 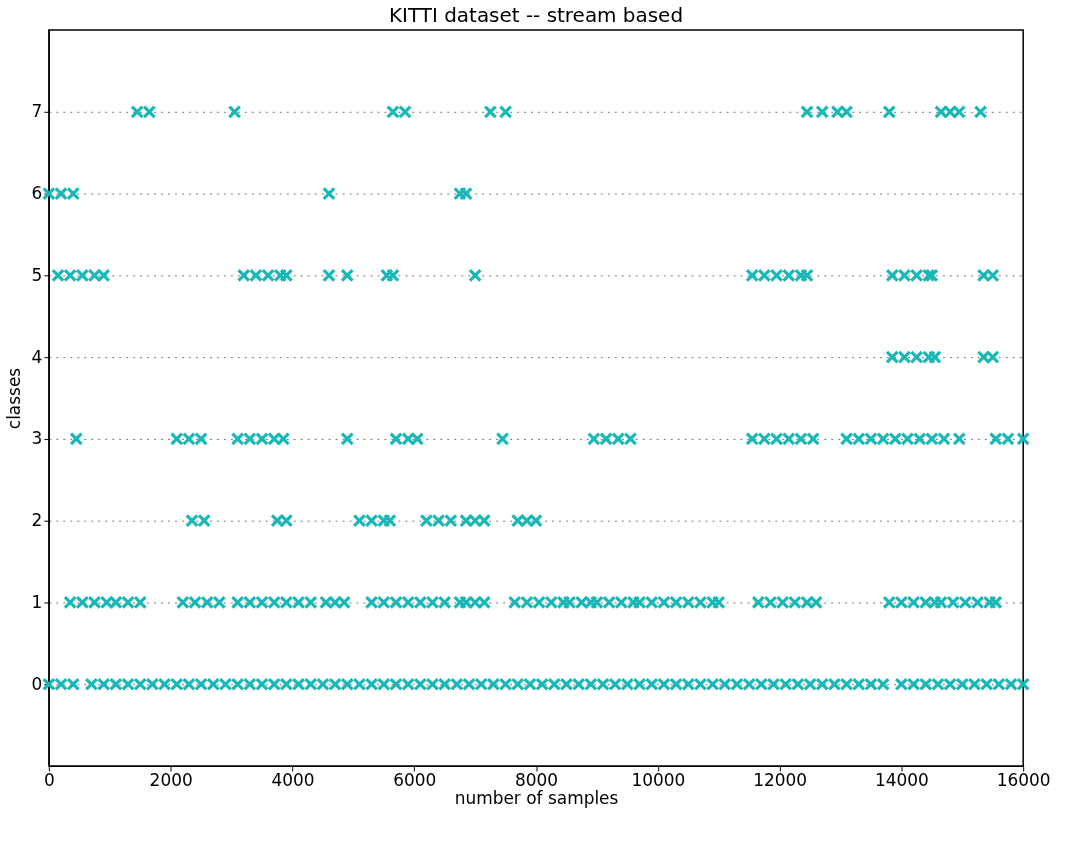 I want to click on x-tick-label: 2000, so click(x=171, y=780).